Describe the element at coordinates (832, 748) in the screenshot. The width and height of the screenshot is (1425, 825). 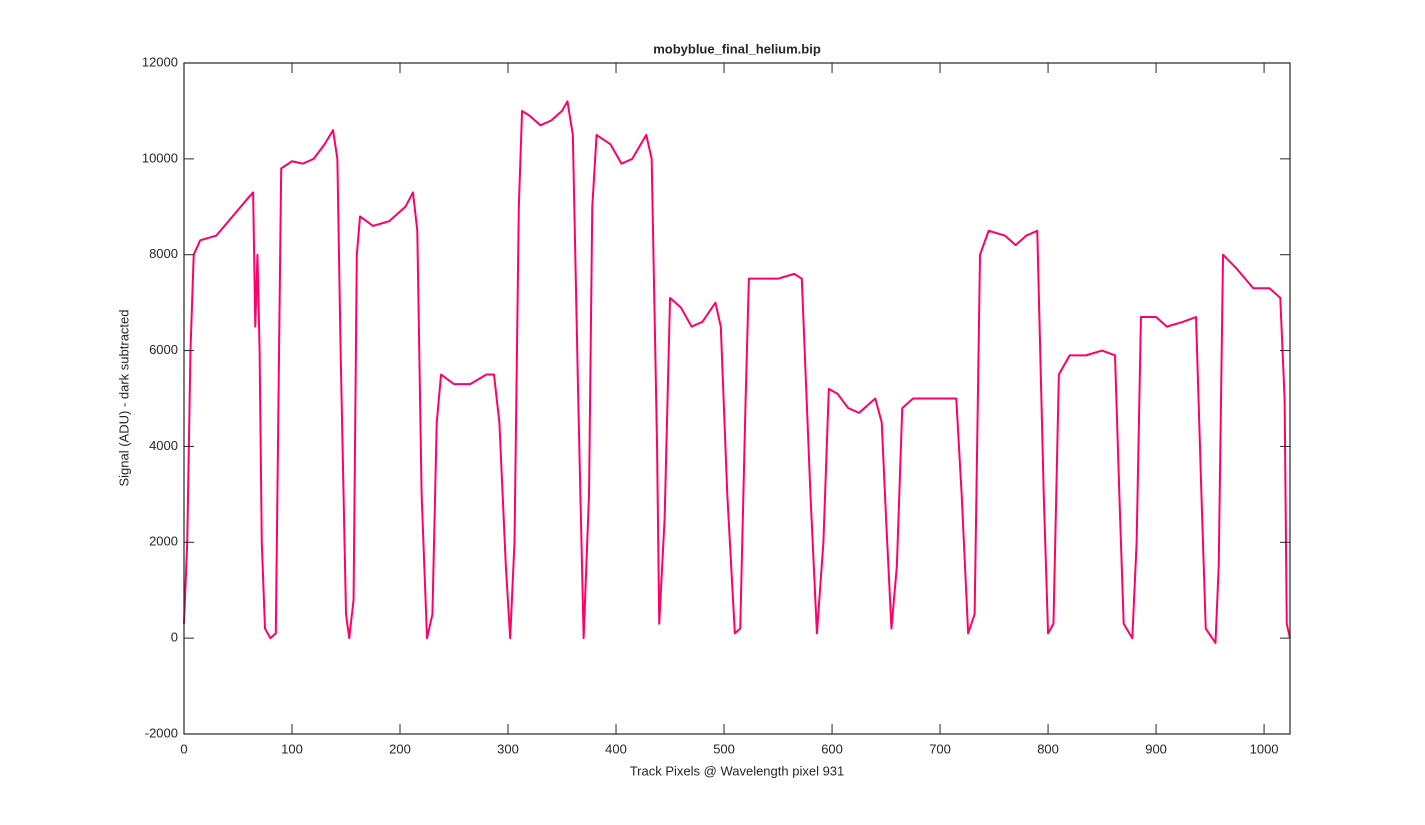
I see `x-tick-label: 600` at that location.